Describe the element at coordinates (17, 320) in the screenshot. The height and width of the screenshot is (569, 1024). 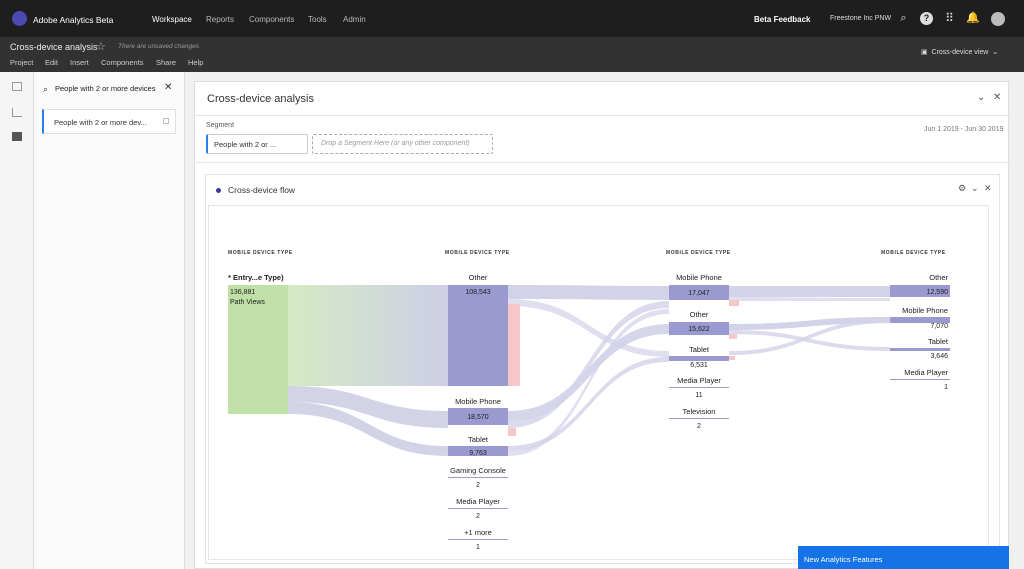
I see `left-rail` at that location.